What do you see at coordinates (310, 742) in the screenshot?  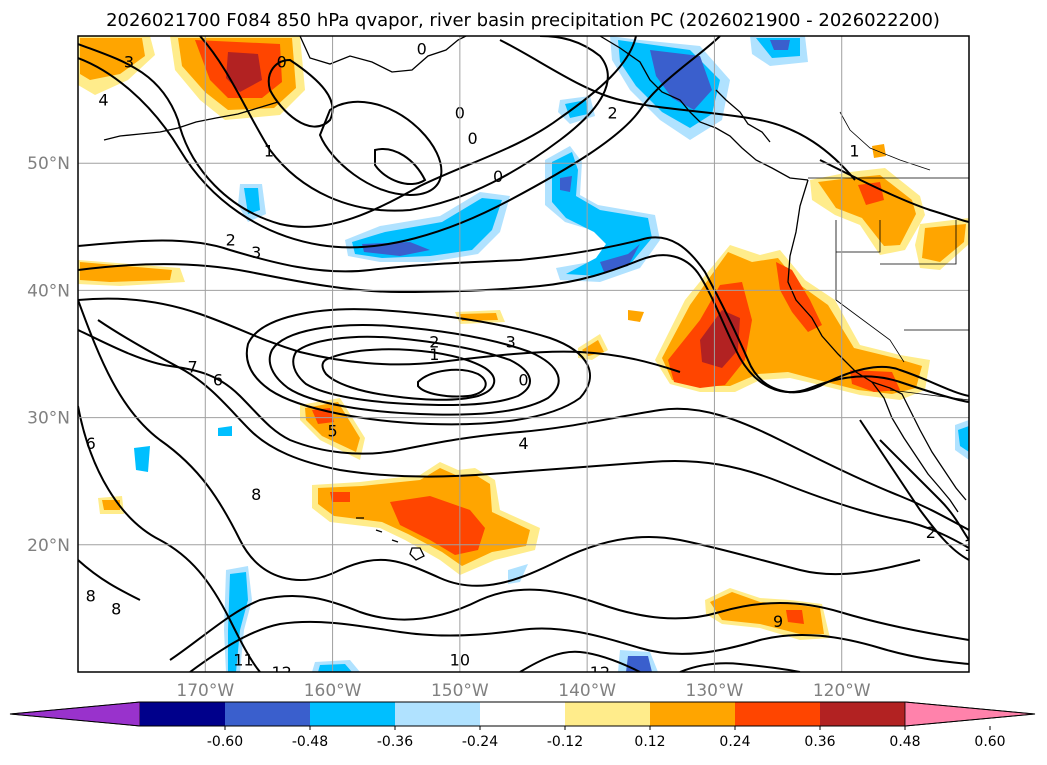 I see `colorbar-tick-label: -0.48` at bounding box center [310, 742].